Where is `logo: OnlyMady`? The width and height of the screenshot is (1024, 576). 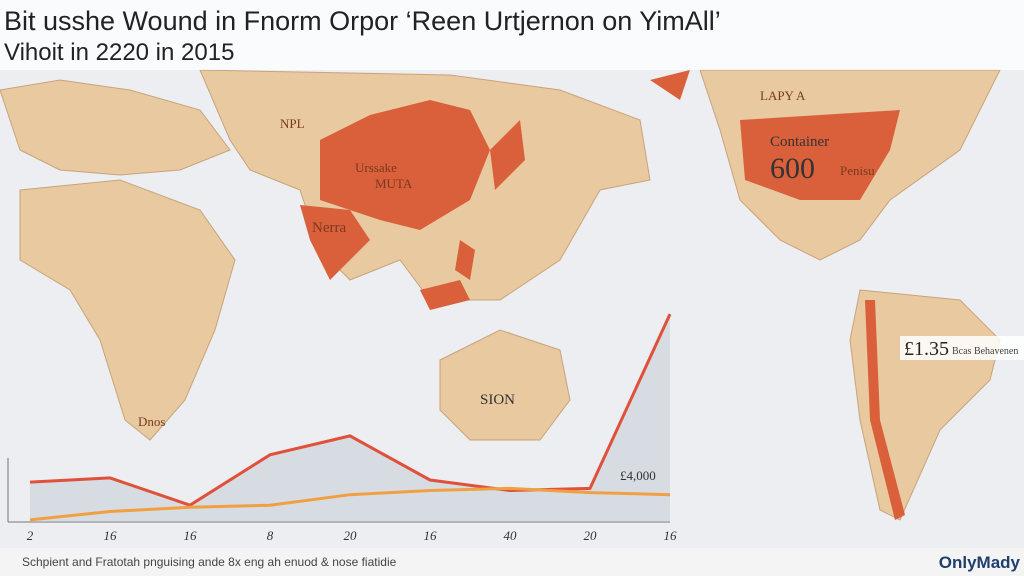
logo: OnlyMady is located at coordinates (980, 562).